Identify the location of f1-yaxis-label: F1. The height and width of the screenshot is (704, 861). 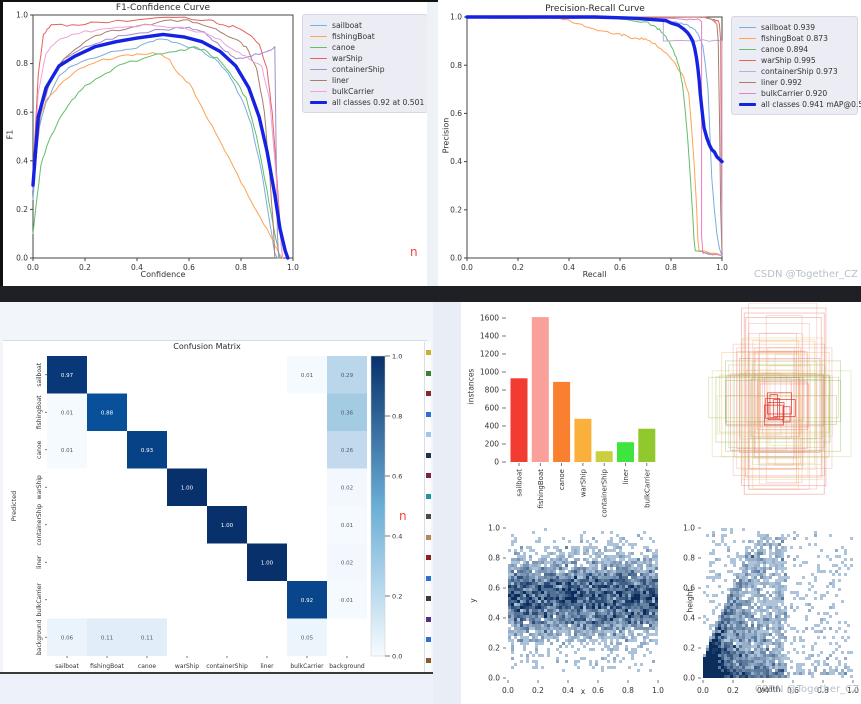
(10, 134).